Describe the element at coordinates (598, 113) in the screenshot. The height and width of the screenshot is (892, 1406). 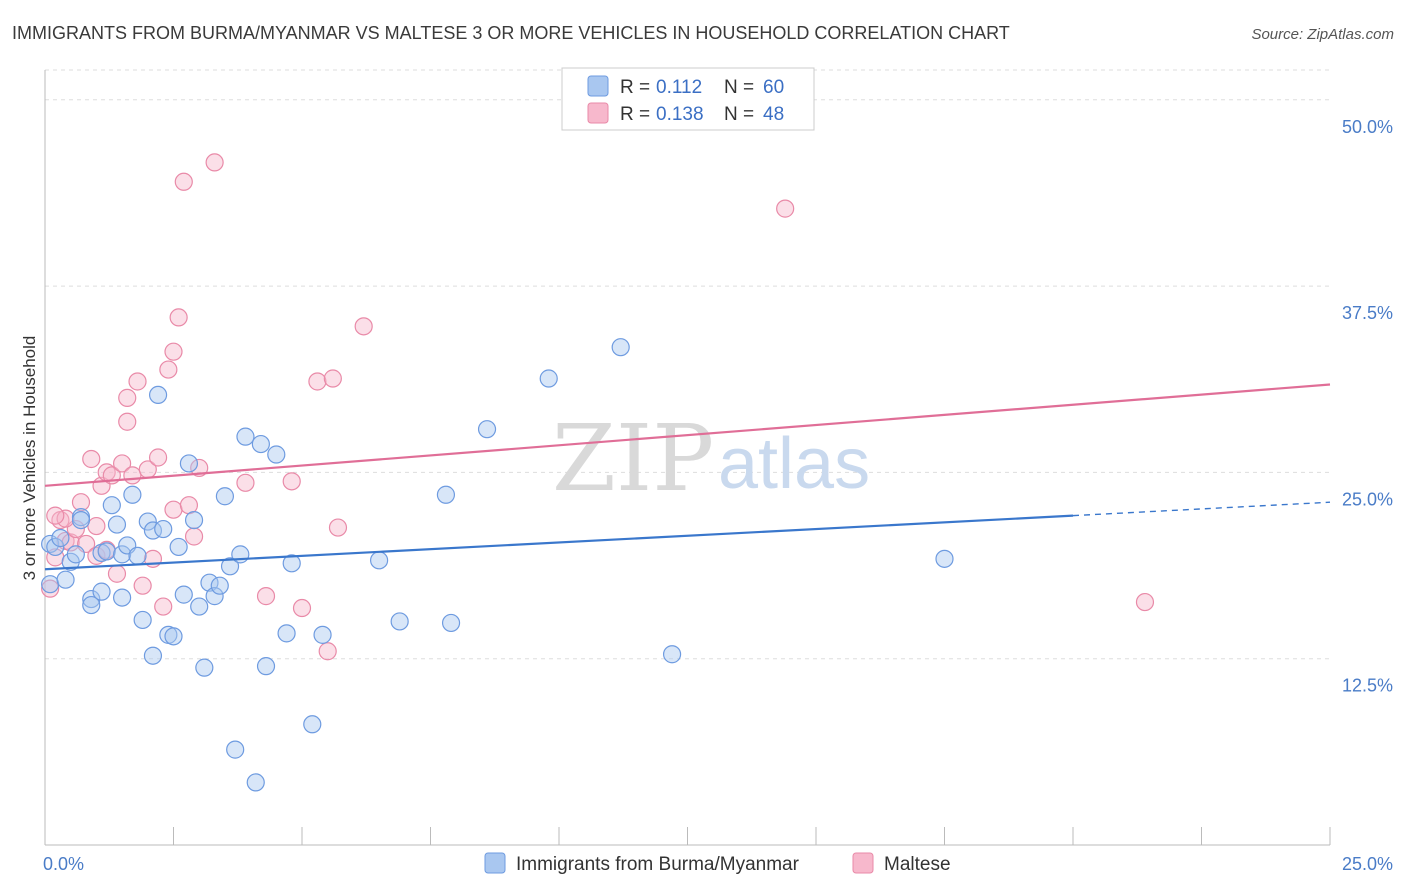
I see `legend-swatch-maltese` at that location.